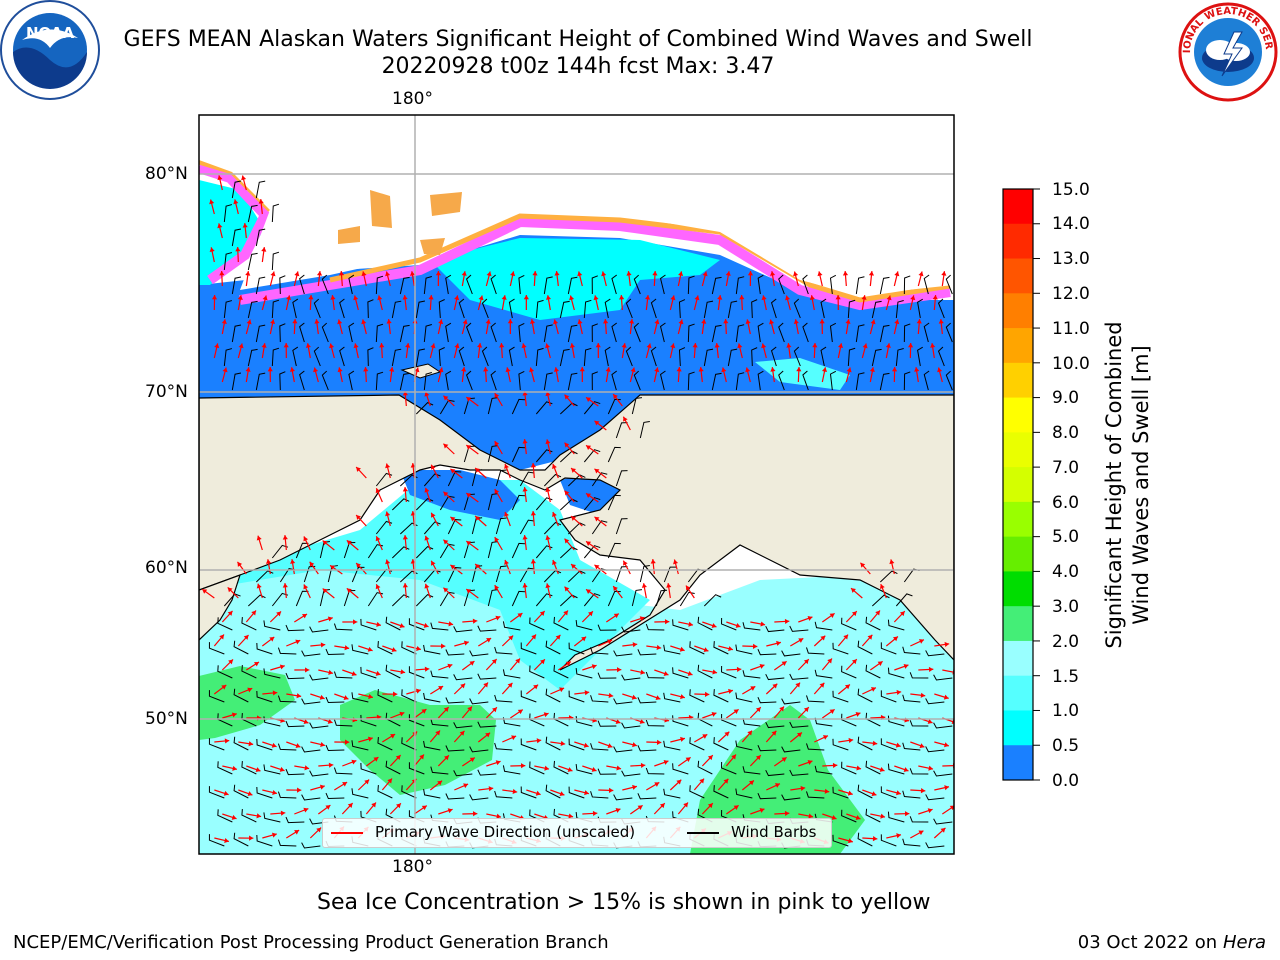  I want to click on lat-label-70: 70°N, so click(166, 392).